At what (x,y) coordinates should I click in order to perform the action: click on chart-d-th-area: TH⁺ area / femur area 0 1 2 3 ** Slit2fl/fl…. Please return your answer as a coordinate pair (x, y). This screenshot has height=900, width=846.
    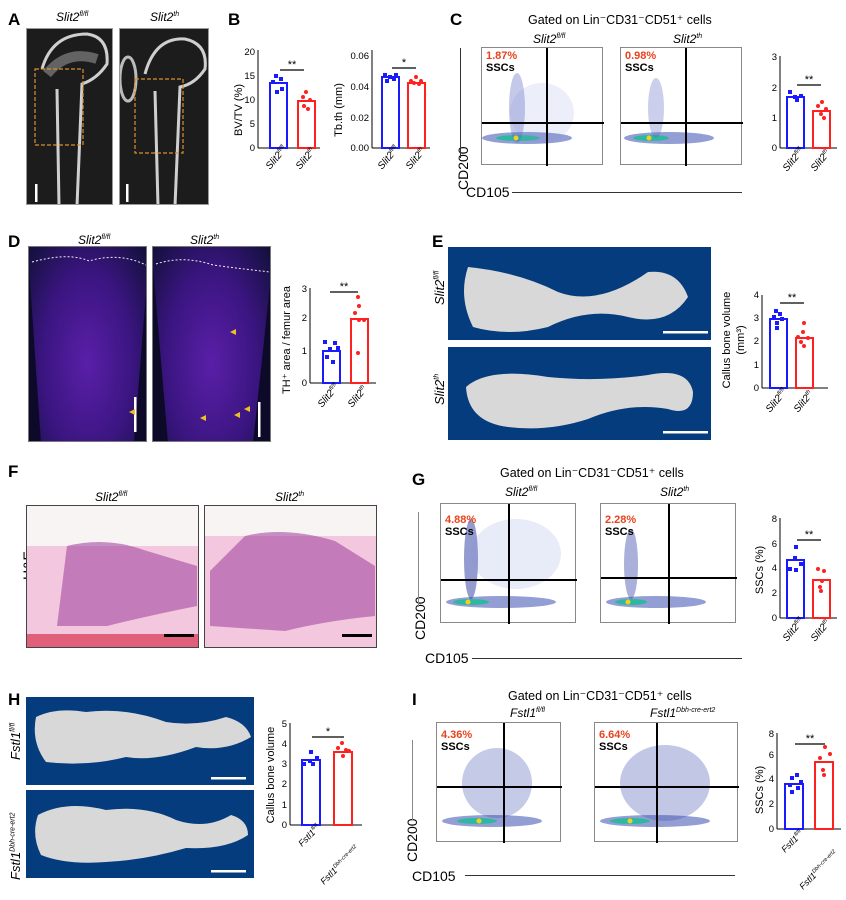
    Looking at the image, I should click on (328, 345).